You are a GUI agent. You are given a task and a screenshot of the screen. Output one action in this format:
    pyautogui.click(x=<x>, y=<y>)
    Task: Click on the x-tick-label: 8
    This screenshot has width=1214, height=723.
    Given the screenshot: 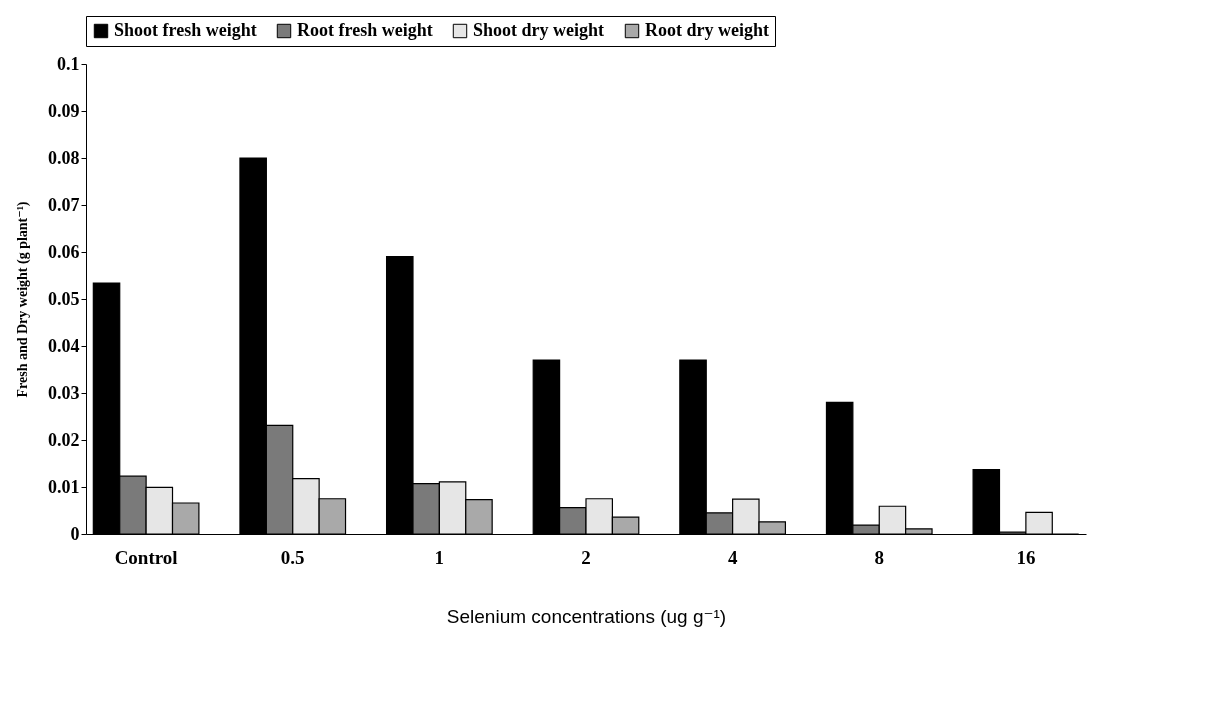 What is the action you would take?
    pyautogui.click(x=879, y=557)
    